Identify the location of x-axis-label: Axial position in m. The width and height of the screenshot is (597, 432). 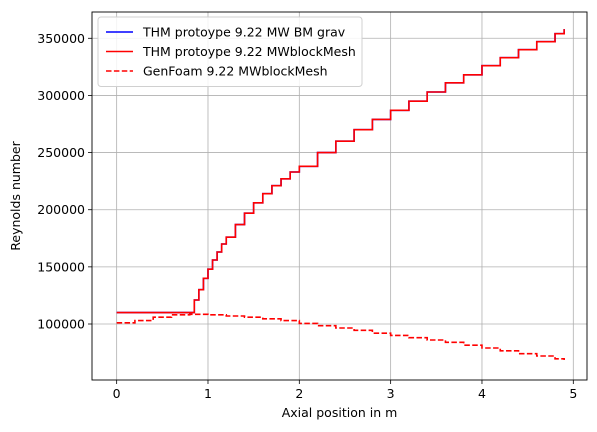
(340, 412).